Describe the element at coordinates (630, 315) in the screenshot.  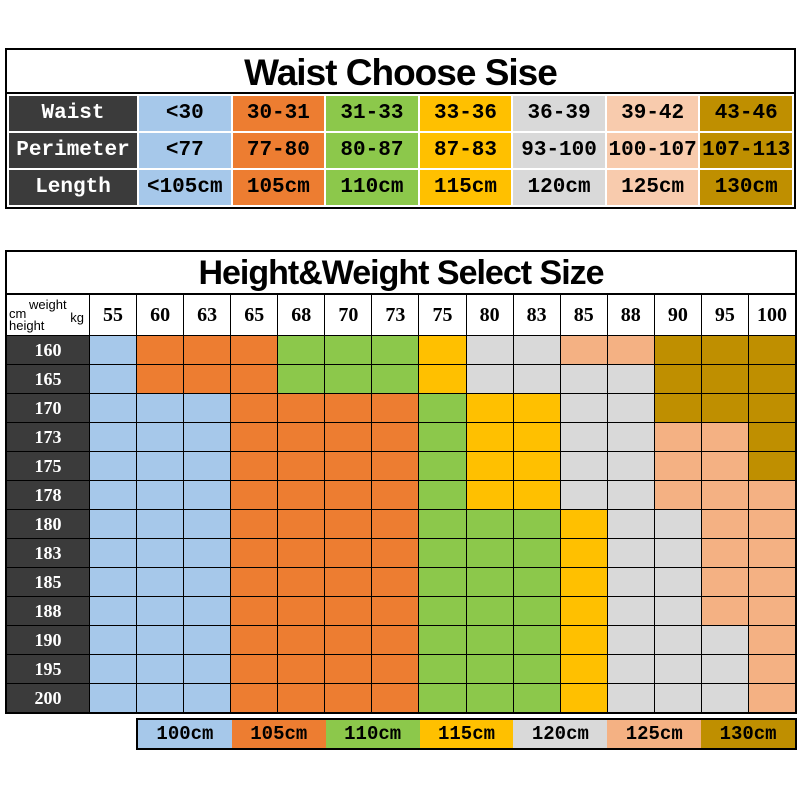
I see `weight-header-cell: 88` at that location.